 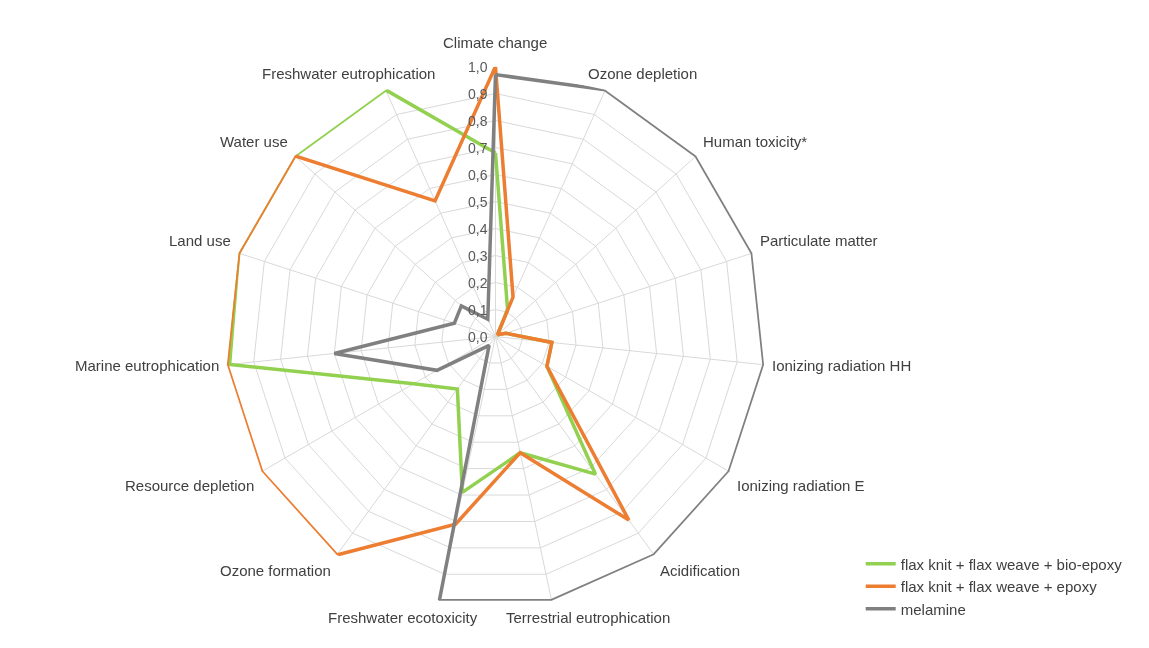 I want to click on spoke-label: Water use, so click(x=254, y=141).